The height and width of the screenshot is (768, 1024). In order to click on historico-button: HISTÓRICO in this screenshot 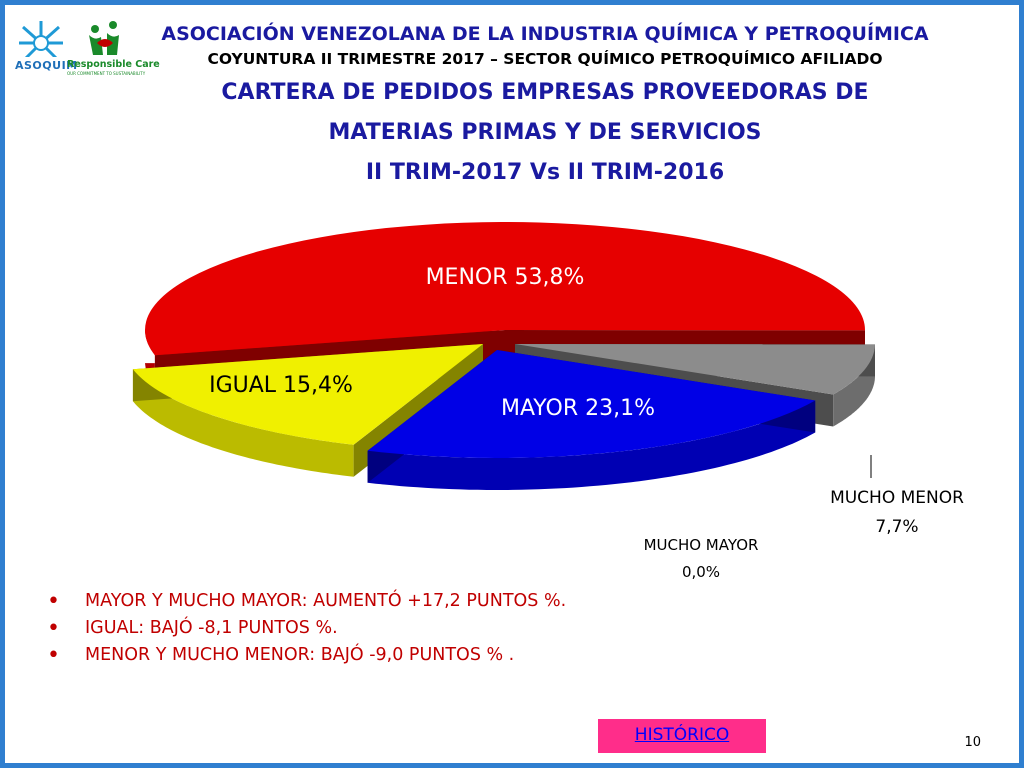, I will do `click(682, 736)`.